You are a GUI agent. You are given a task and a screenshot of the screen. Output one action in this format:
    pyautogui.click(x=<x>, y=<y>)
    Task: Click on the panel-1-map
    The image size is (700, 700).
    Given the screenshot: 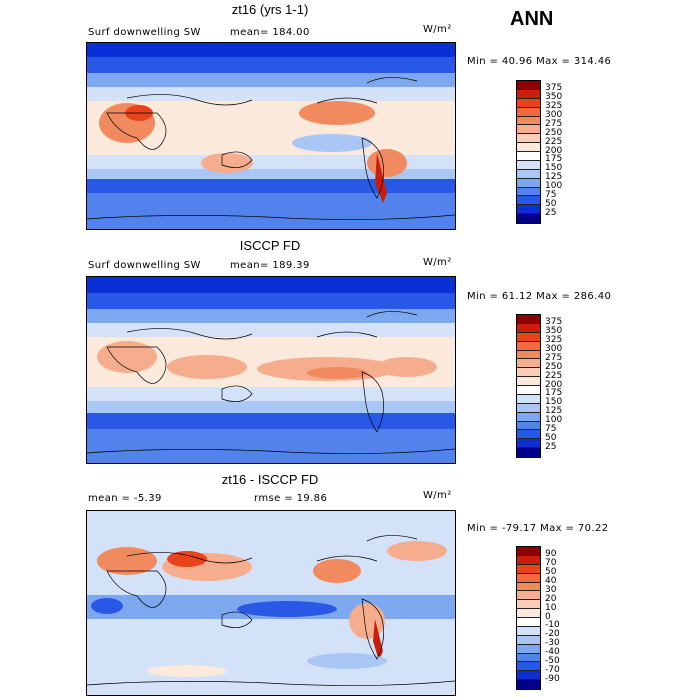 What is the action you would take?
    pyautogui.click(x=271, y=136)
    